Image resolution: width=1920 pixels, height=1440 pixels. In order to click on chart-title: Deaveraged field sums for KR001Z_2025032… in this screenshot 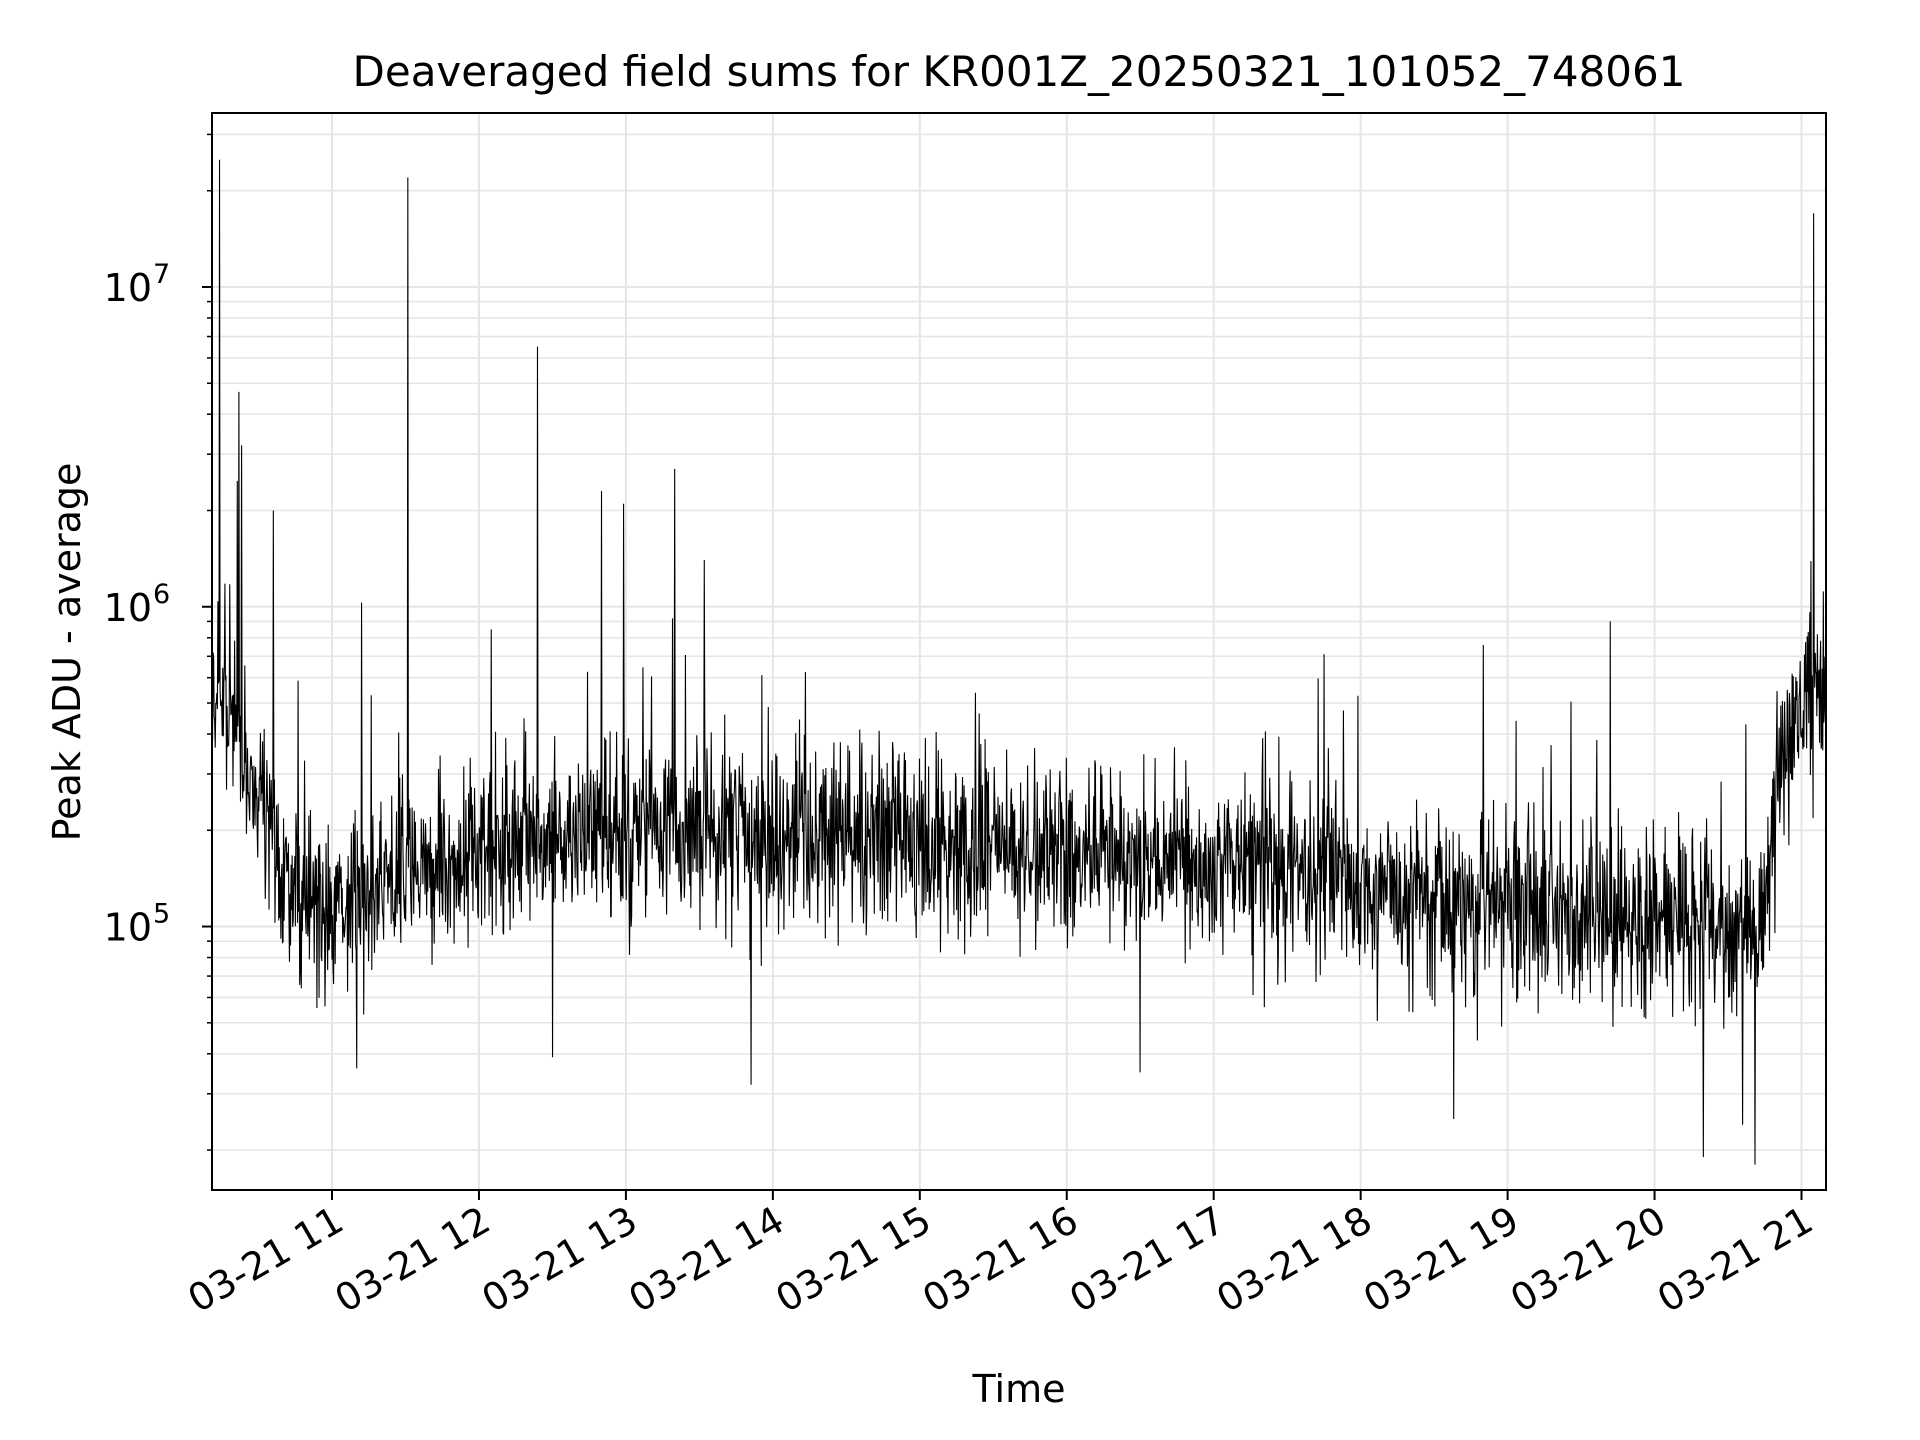, I will do `click(1019, 71)`.